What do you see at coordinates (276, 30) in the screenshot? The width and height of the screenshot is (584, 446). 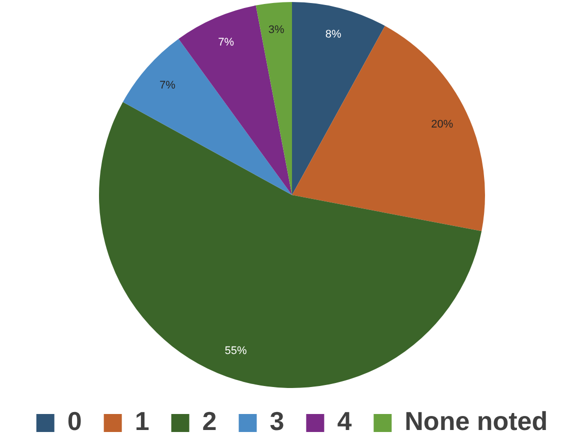 I see `data-label: 3%` at bounding box center [276, 30].